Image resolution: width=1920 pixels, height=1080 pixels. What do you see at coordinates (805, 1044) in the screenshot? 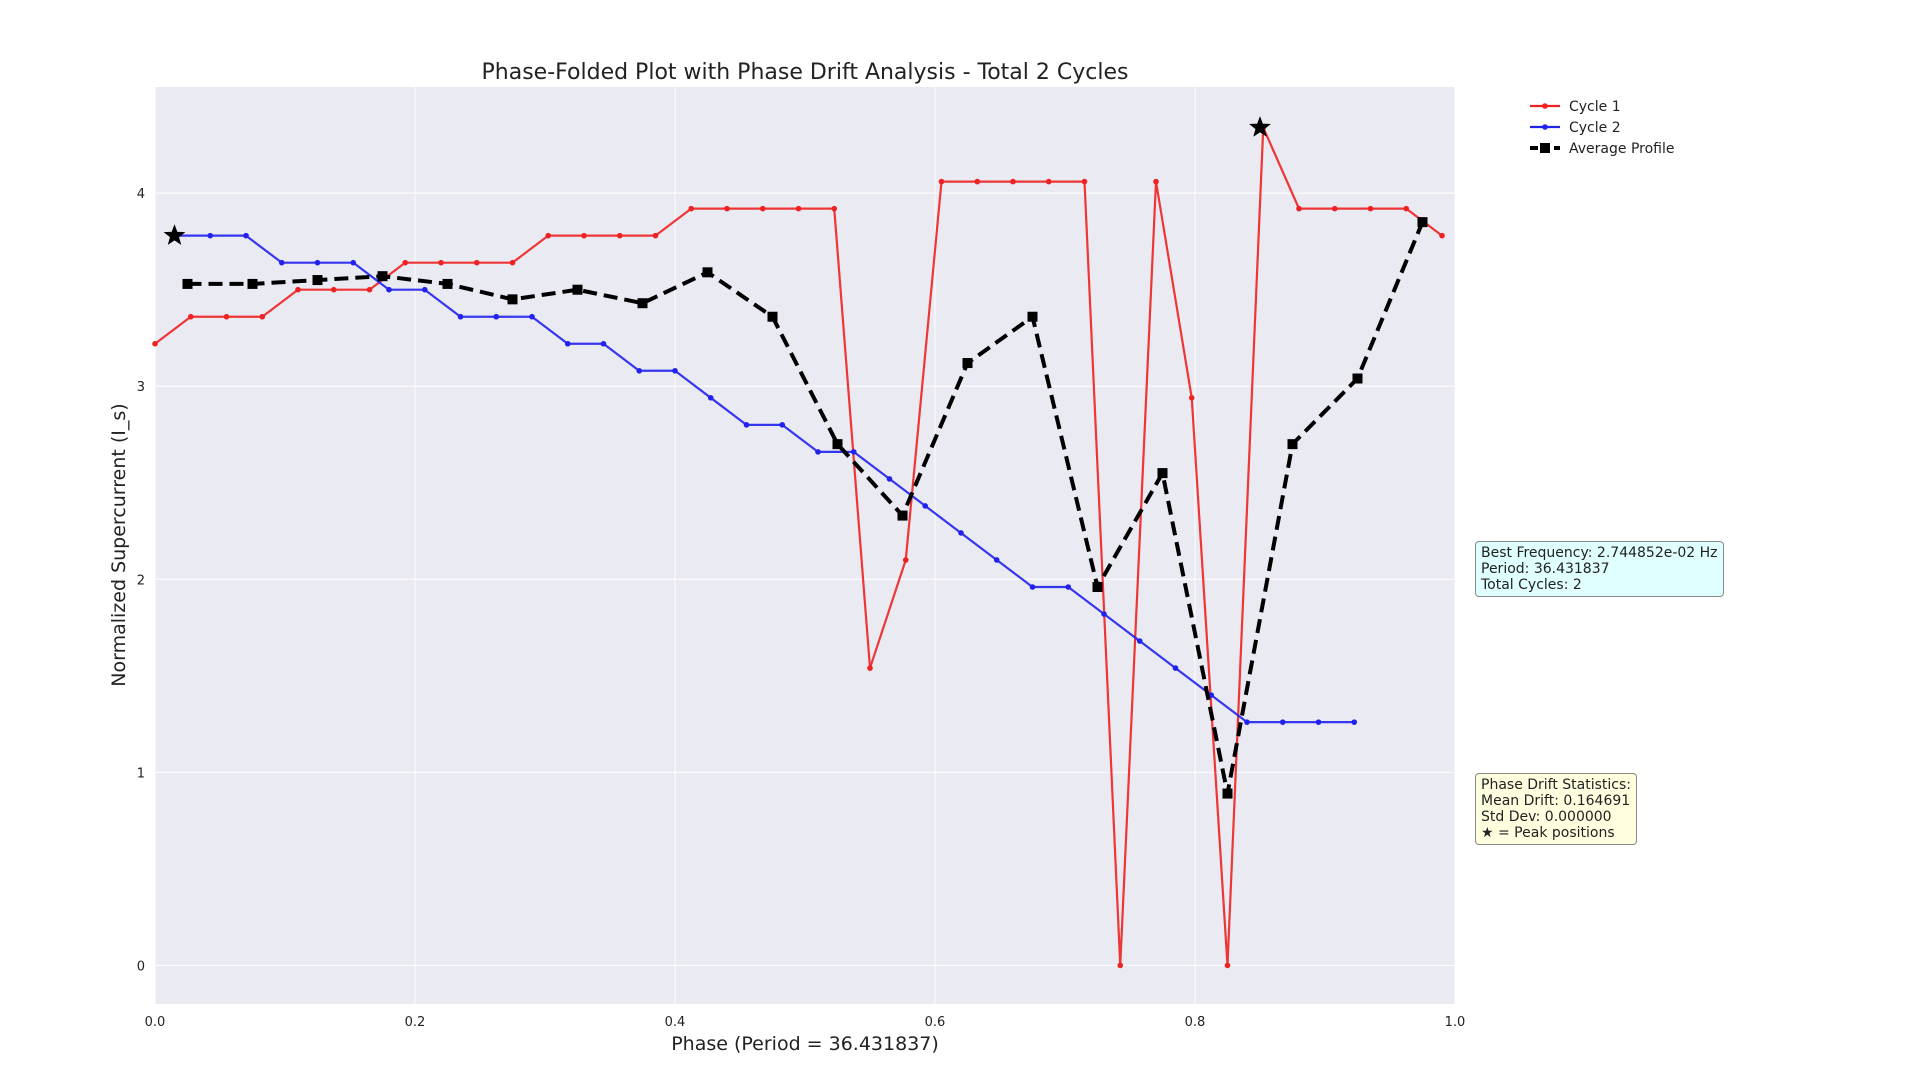
I see `x-axis-label: Phase (Period = 36.431837)` at bounding box center [805, 1044].